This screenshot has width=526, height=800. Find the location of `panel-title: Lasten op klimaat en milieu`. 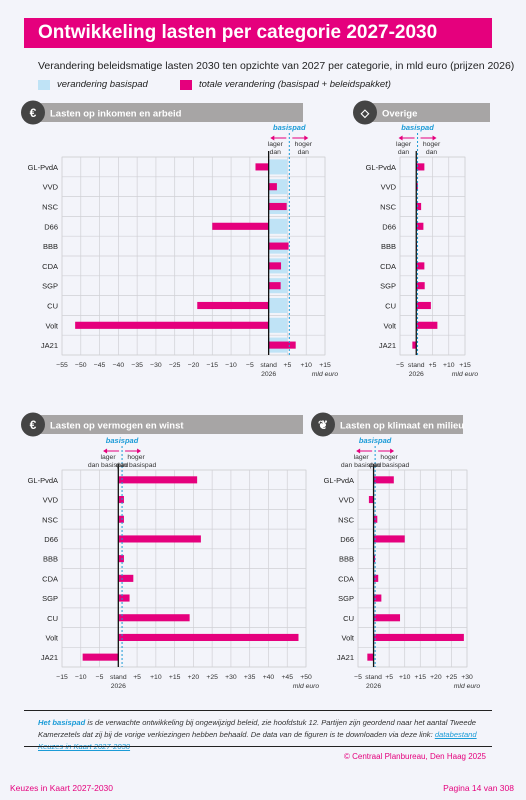

panel-title: Lasten op klimaat en milieu is located at coordinates (402, 426).